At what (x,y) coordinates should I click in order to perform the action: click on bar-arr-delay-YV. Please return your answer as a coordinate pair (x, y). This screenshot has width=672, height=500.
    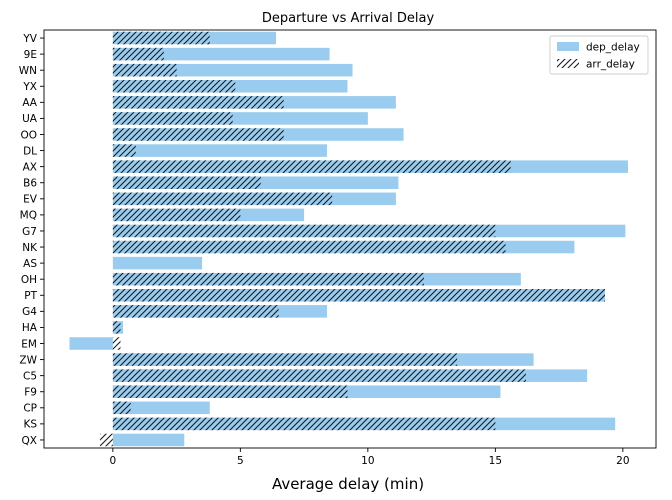
    Looking at the image, I should click on (161, 38).